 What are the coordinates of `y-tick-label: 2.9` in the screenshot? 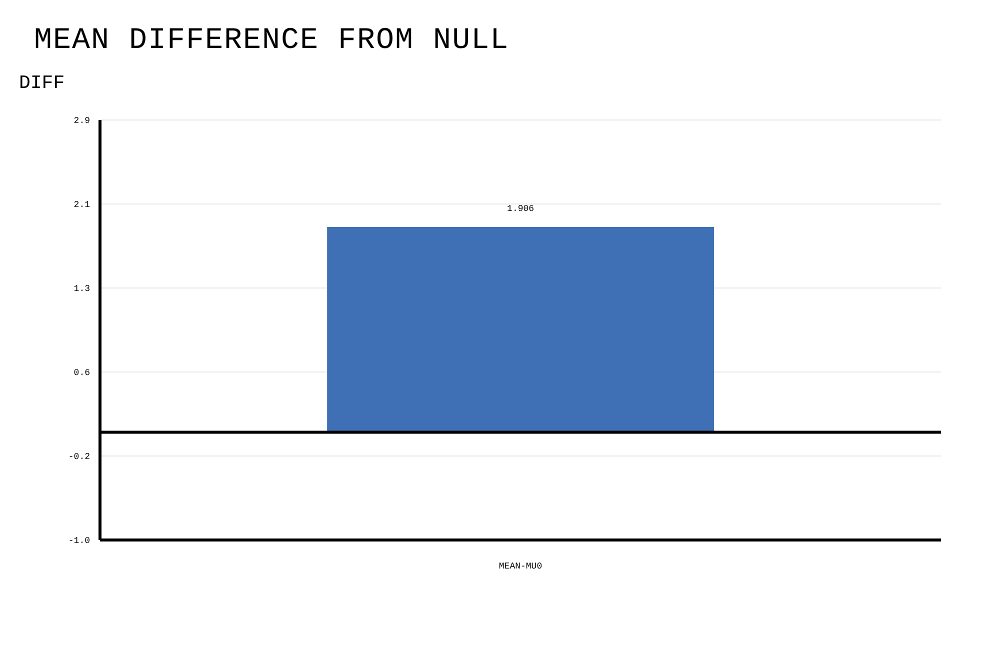 It's located at (82, 121).